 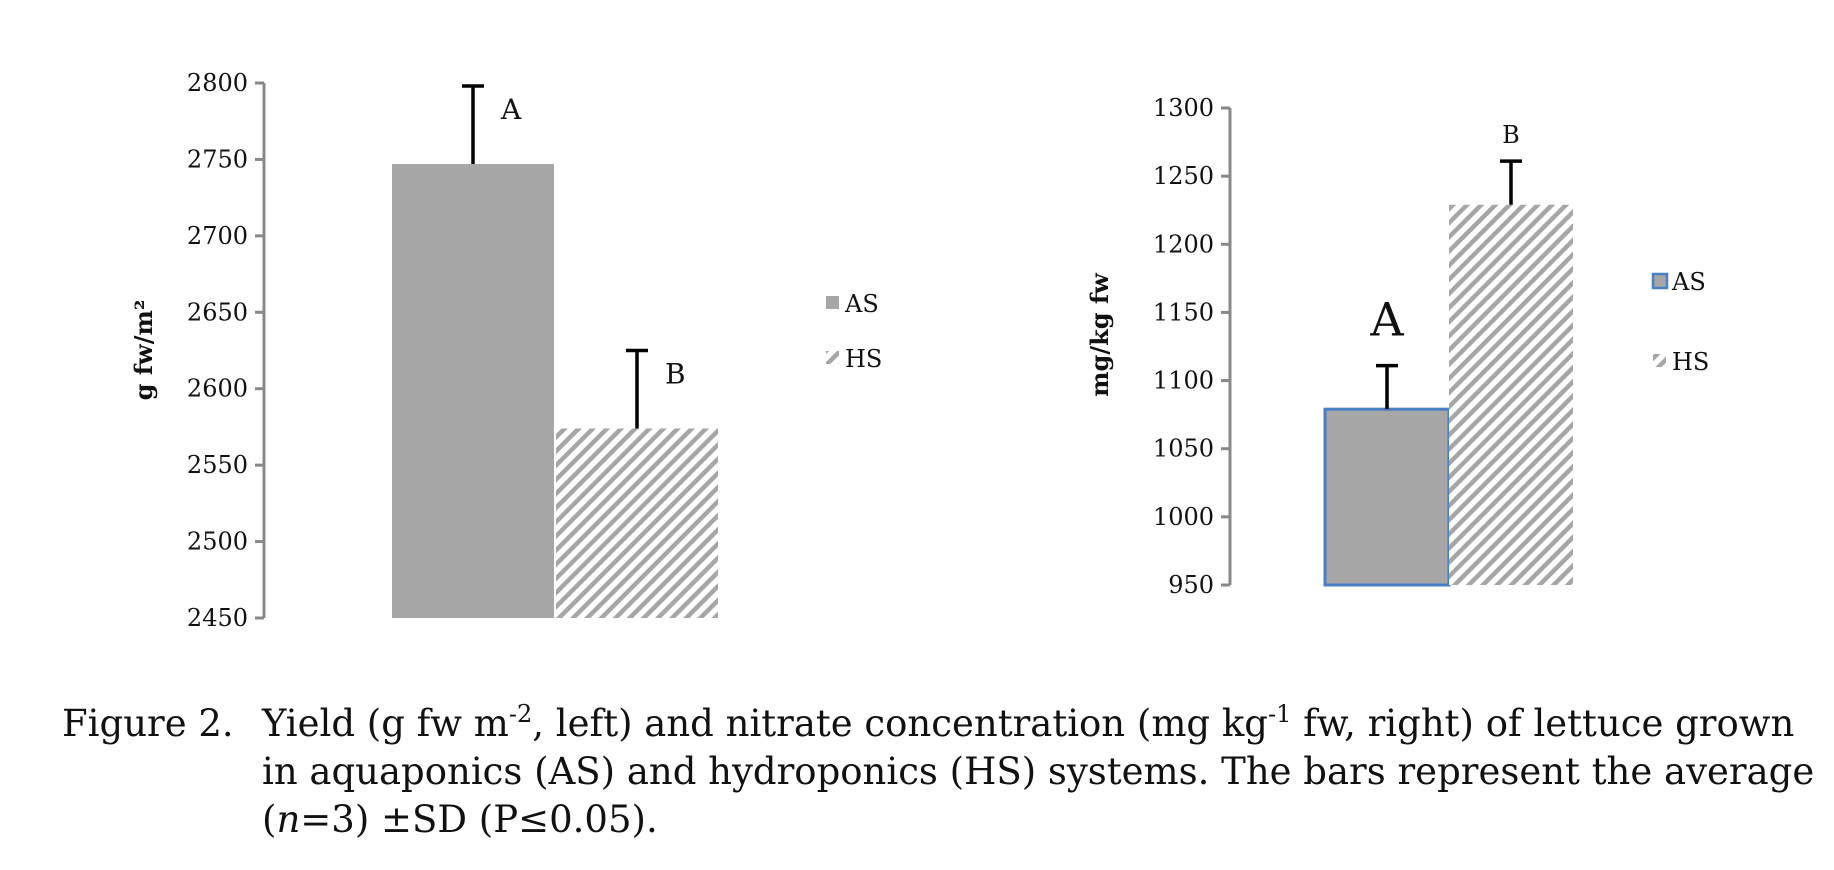 What do you see at coordinates (520, 714) in the screenshot?
I see `caption-sup-1: -2` at bounding box center [520, 714].